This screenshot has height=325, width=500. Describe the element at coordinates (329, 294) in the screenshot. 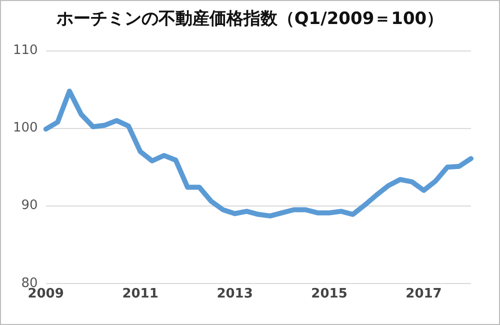

I see `x-tick-label: 2015` at that location.